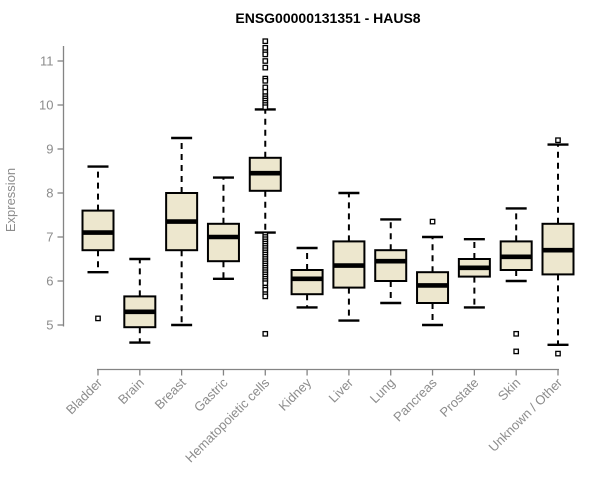  I want to click on x-tick-label: Breast, so click(170, 393).